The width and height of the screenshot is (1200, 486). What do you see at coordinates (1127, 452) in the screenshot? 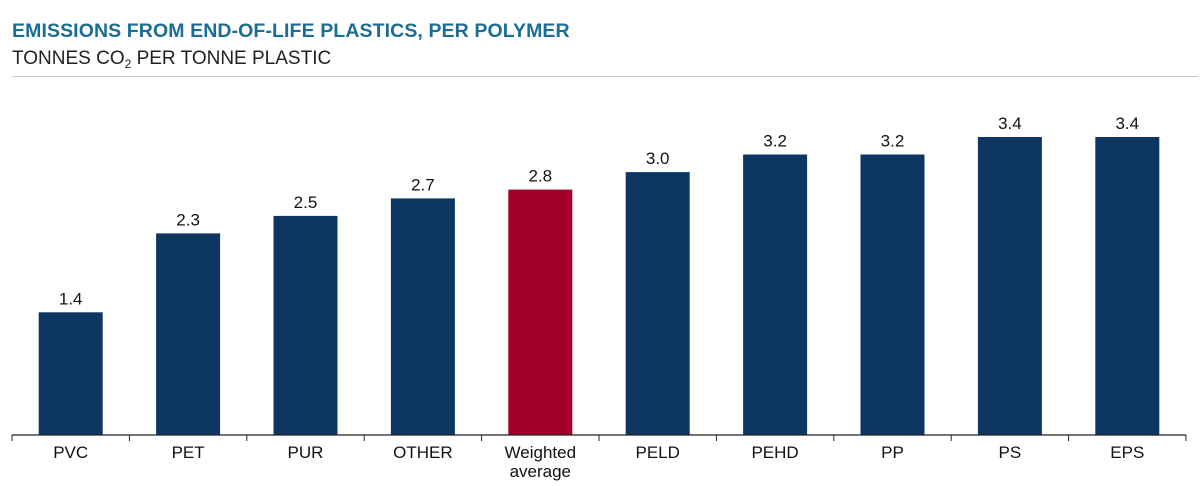
I see `category-label: EPS` at bounding box center [1127, 452].